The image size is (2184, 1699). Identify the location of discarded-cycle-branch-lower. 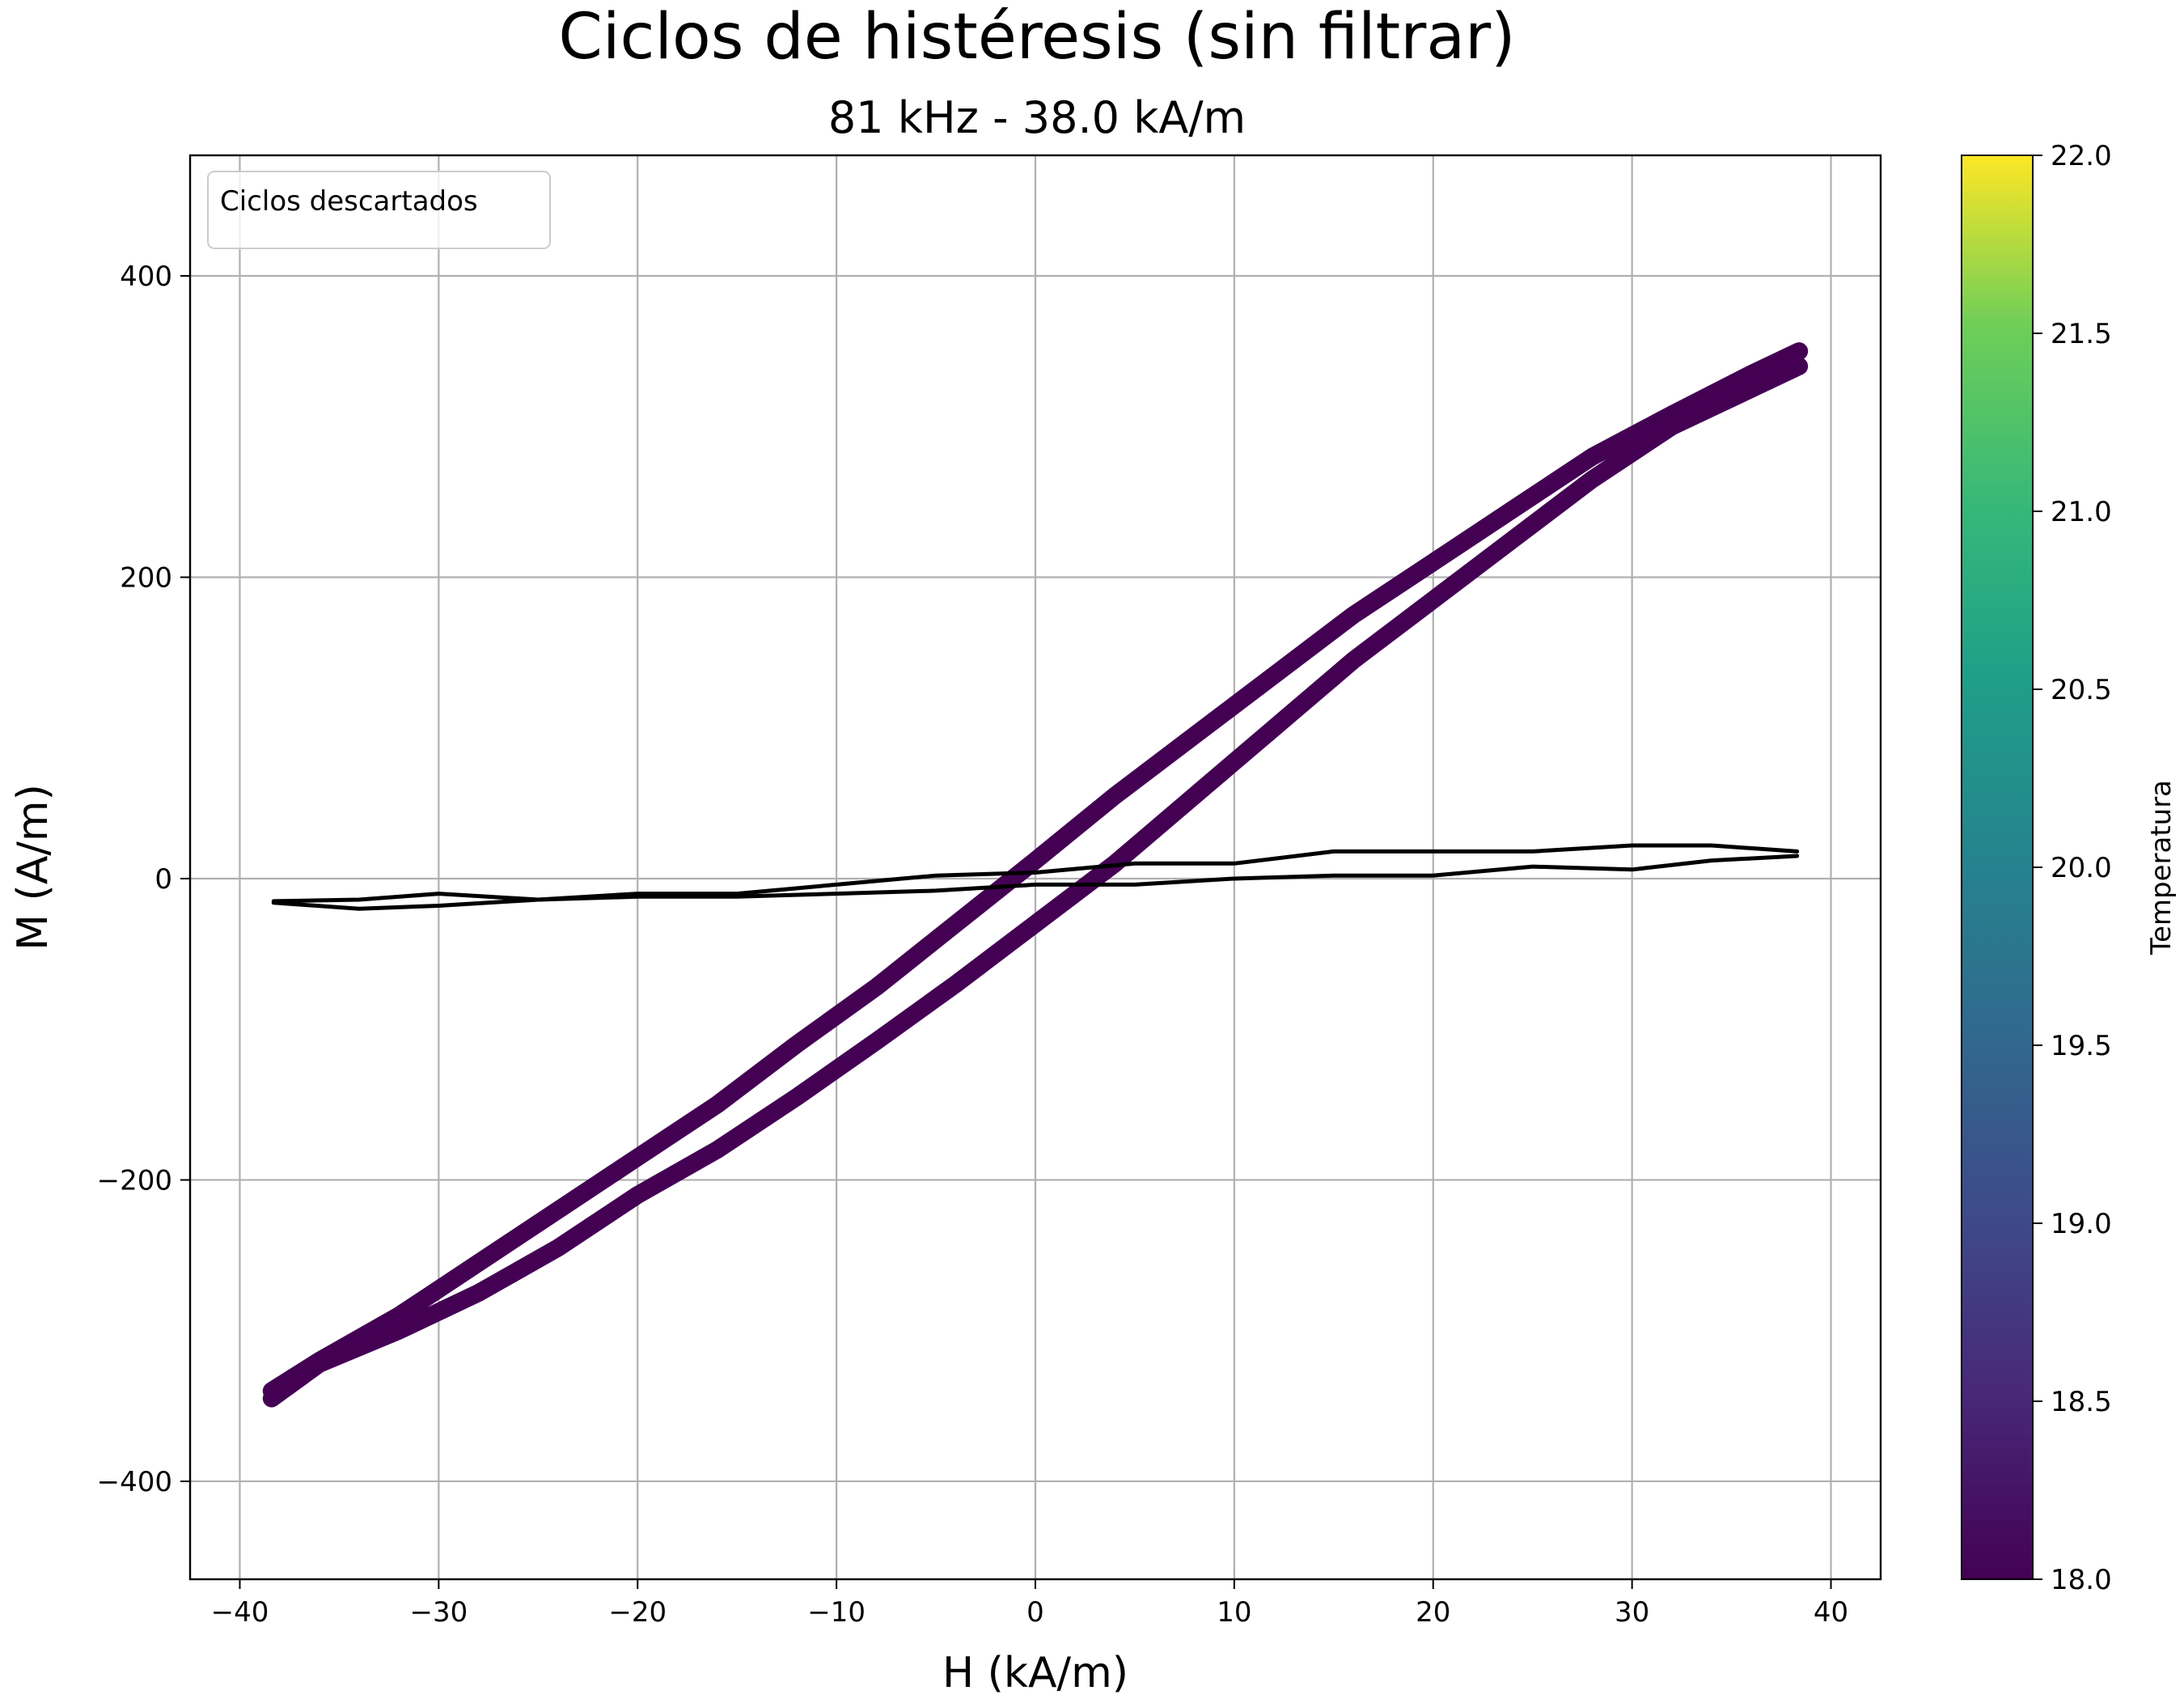
(1035, 882).